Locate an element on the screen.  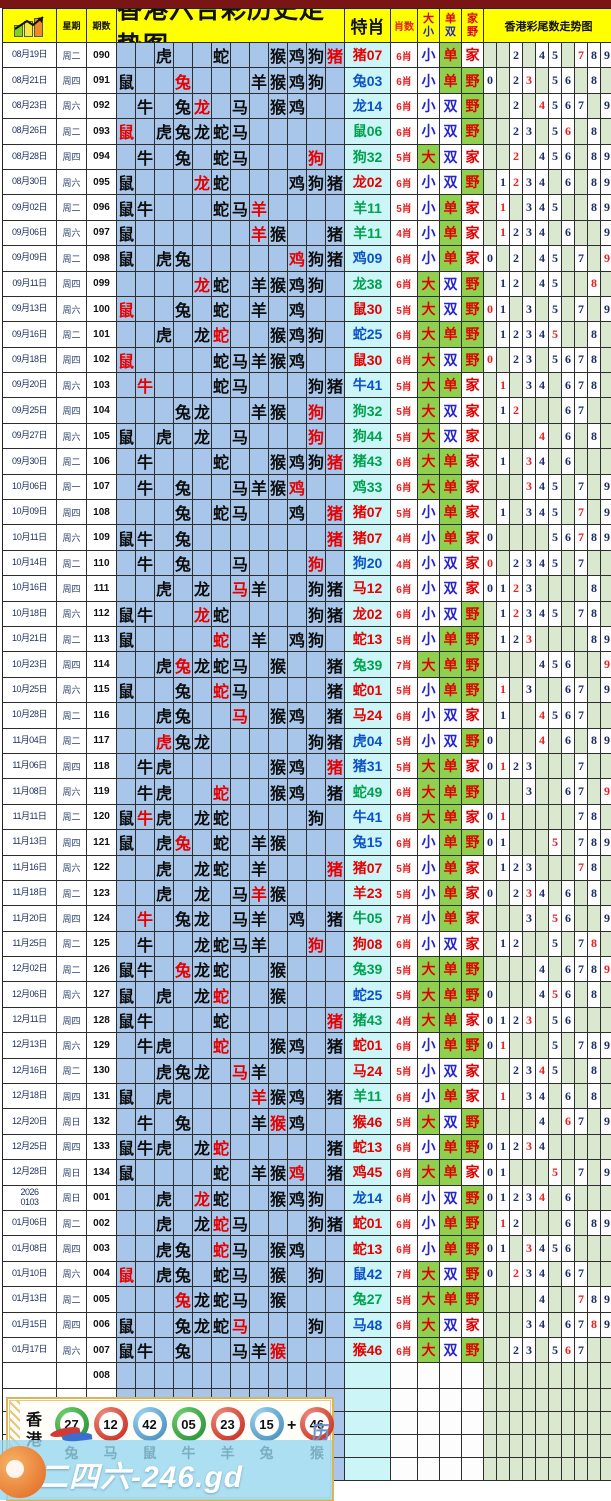
period-cell: 096 is located at coordinates (102, 208).